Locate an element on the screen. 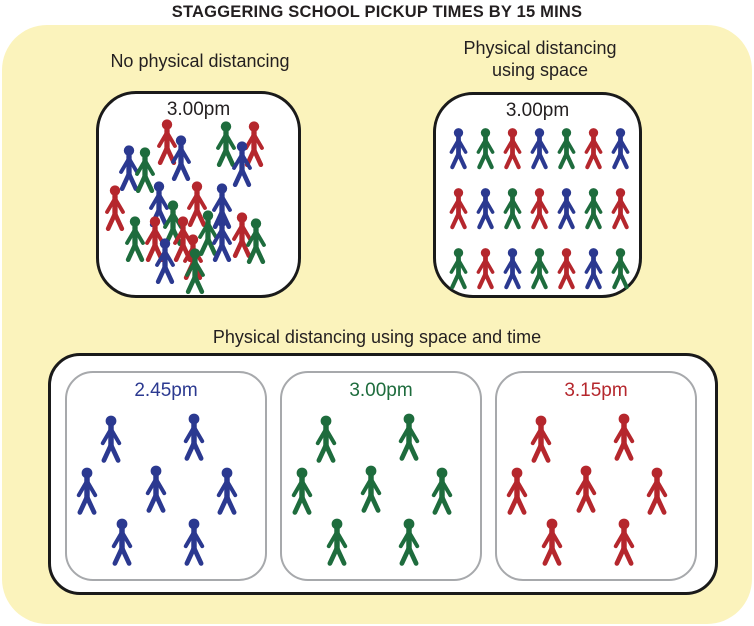 The width and height of the screenshot is (754, 626). time-label-315pm: 3.15pm is located at coordinates (596, 390).